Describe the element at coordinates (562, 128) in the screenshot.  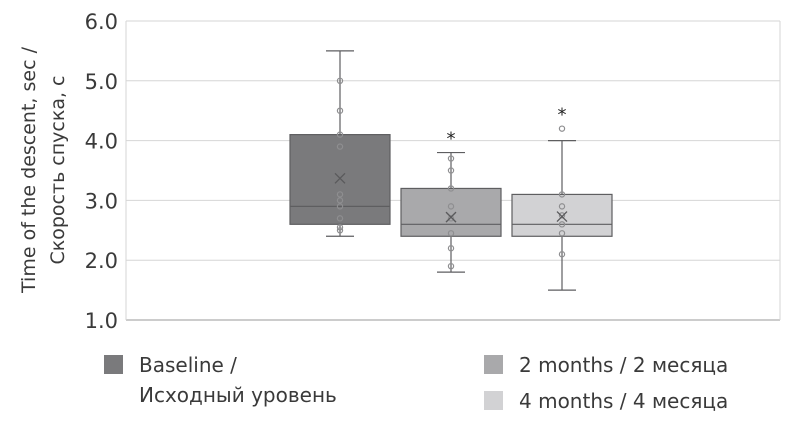
I see `outlier-point` at that location.